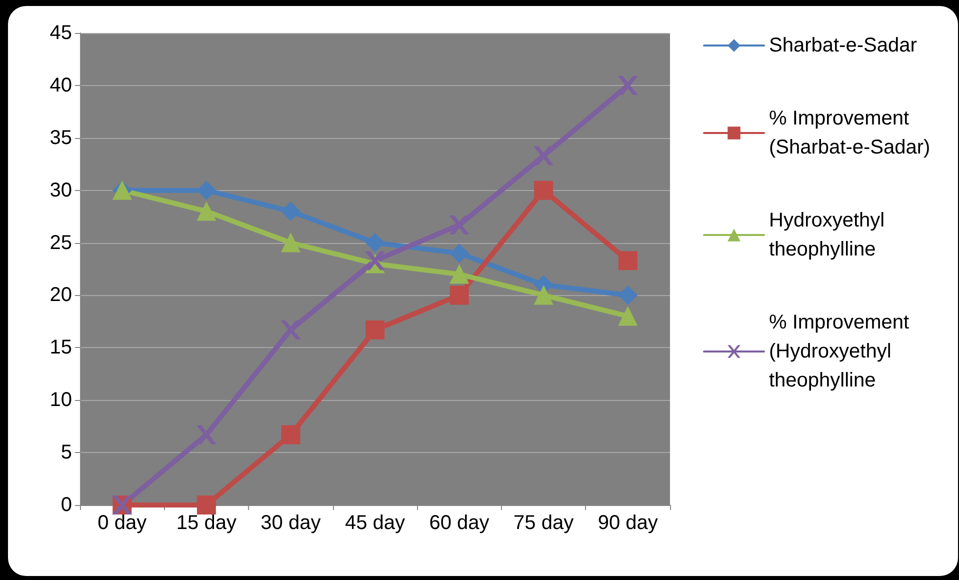  What do you see at coordinates (375, 523) in the screenshot?
I see `x-tick-label: 45 day` at bounding box center [375, 523].